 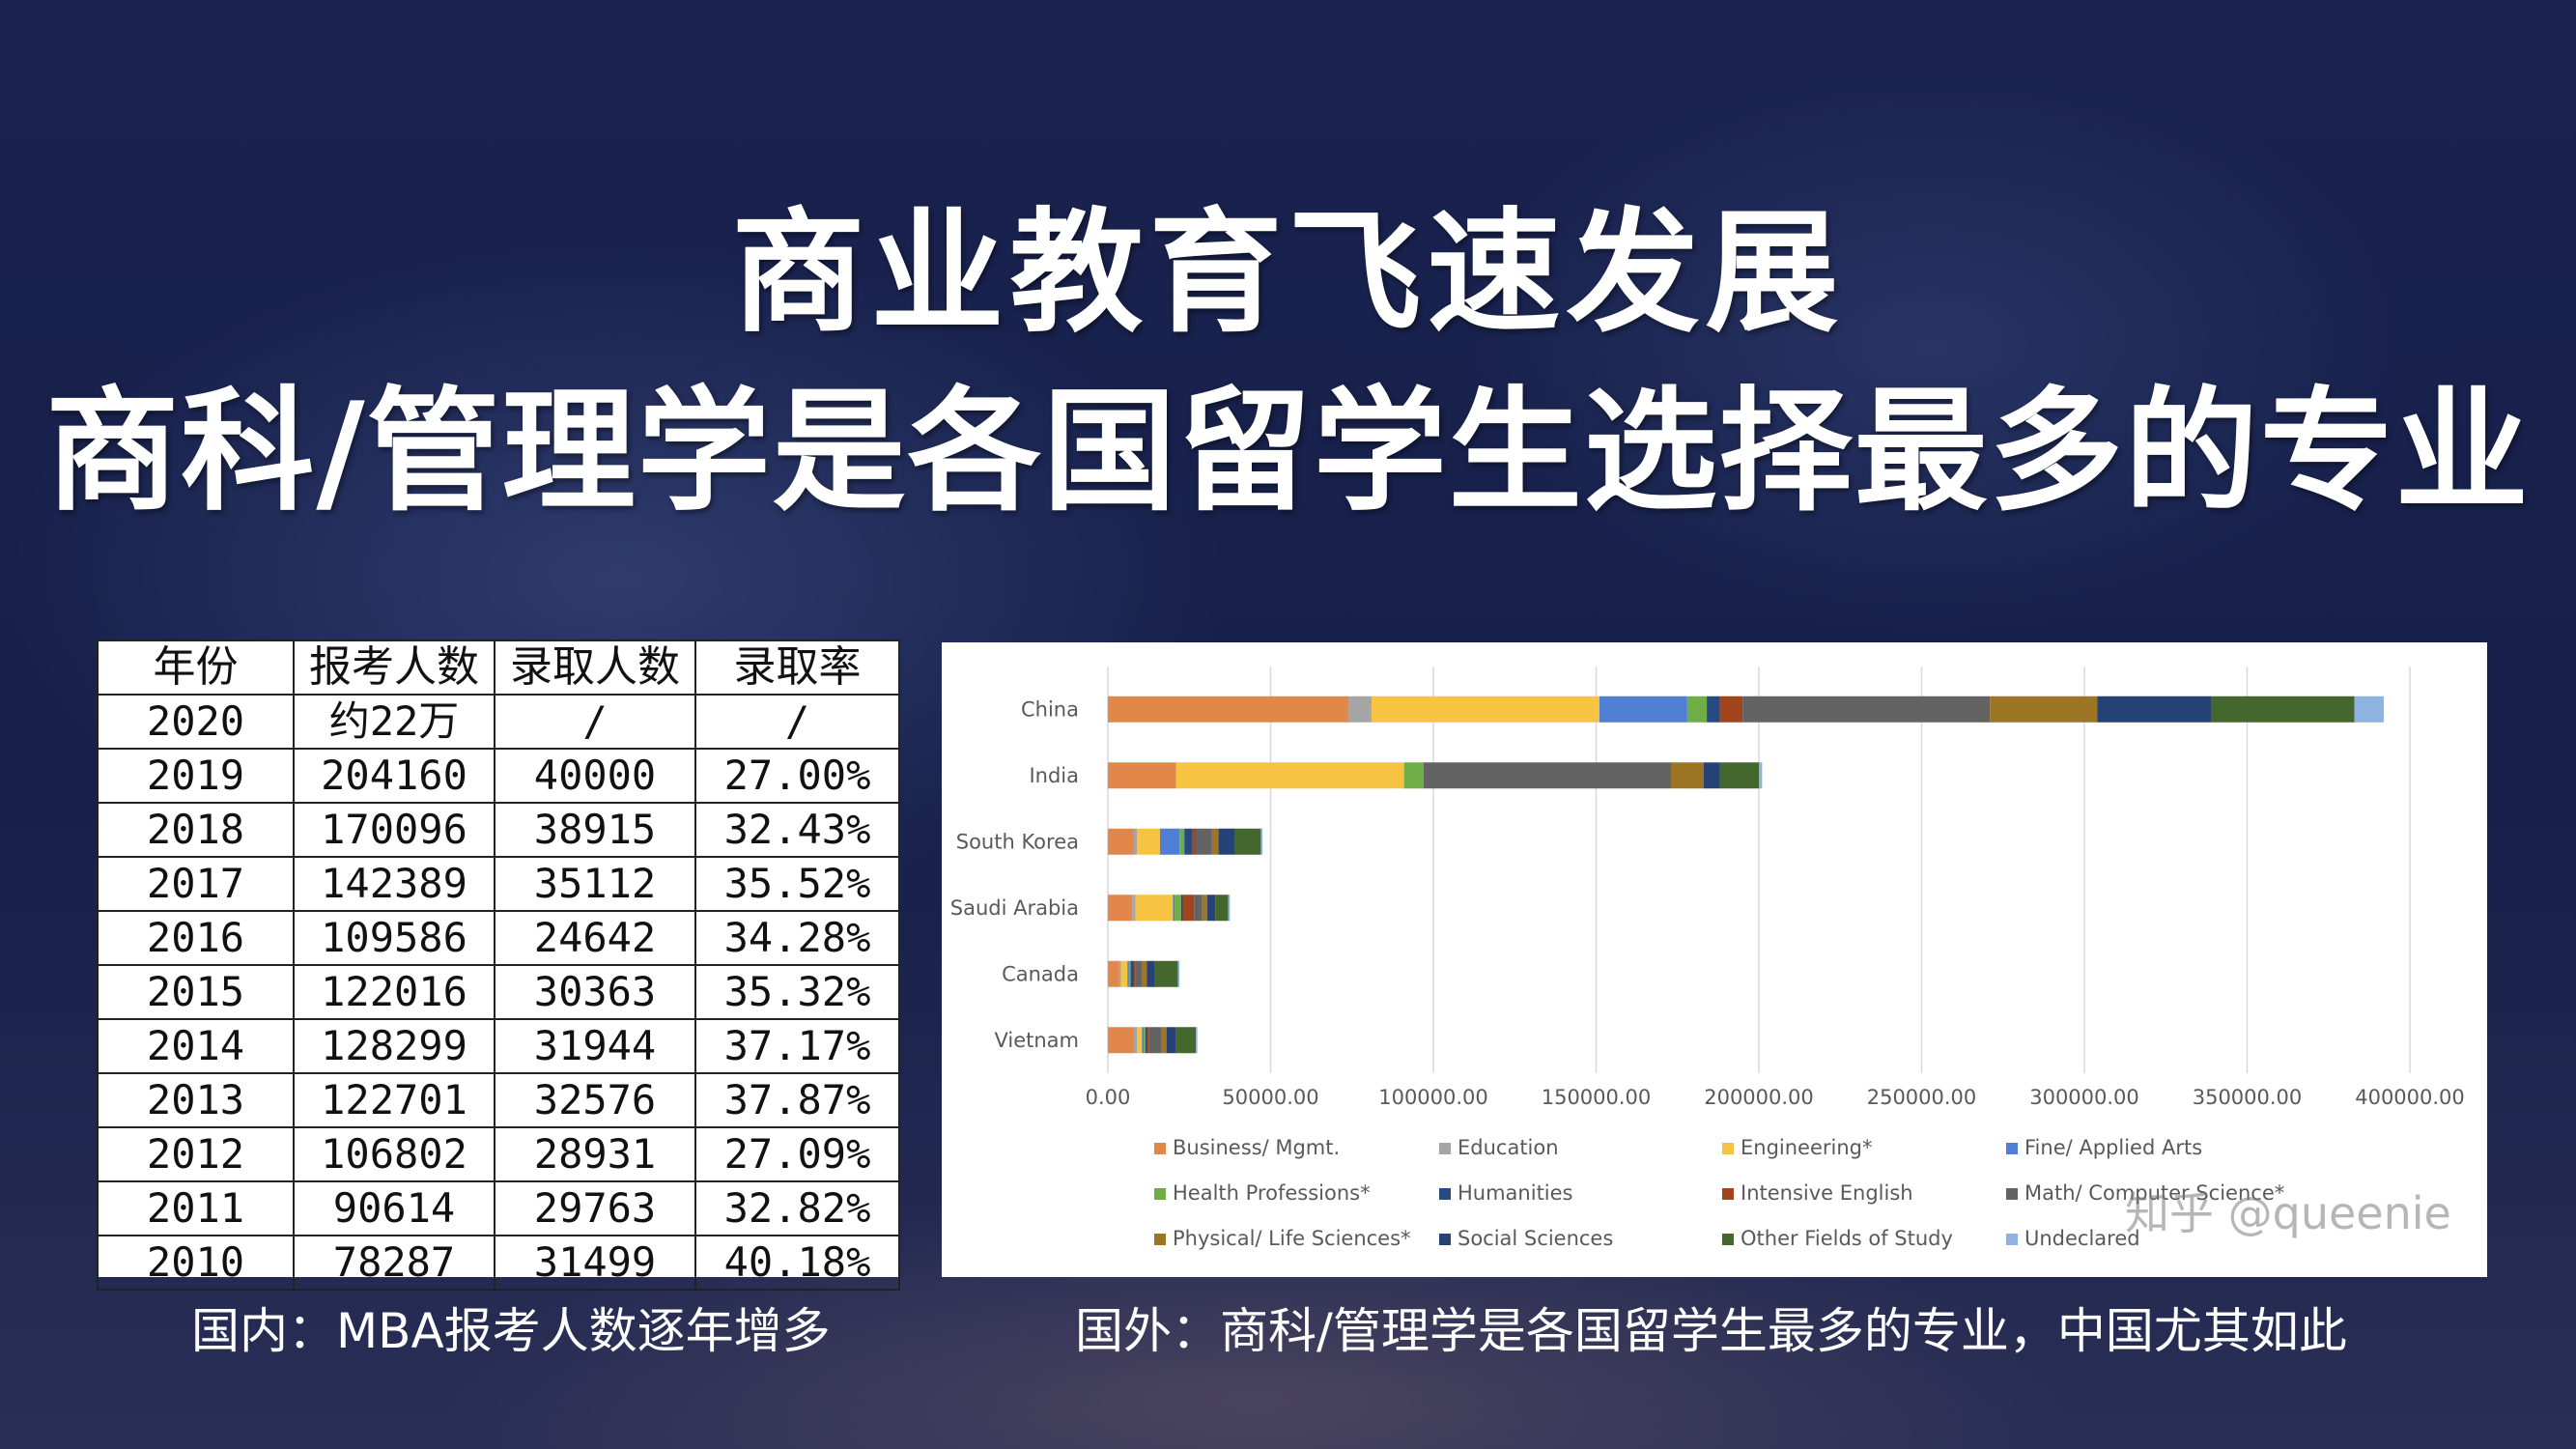 I want to click on table-header-row: 年份 报考人数 录取人数 录取率, so click(x=498, y=667).